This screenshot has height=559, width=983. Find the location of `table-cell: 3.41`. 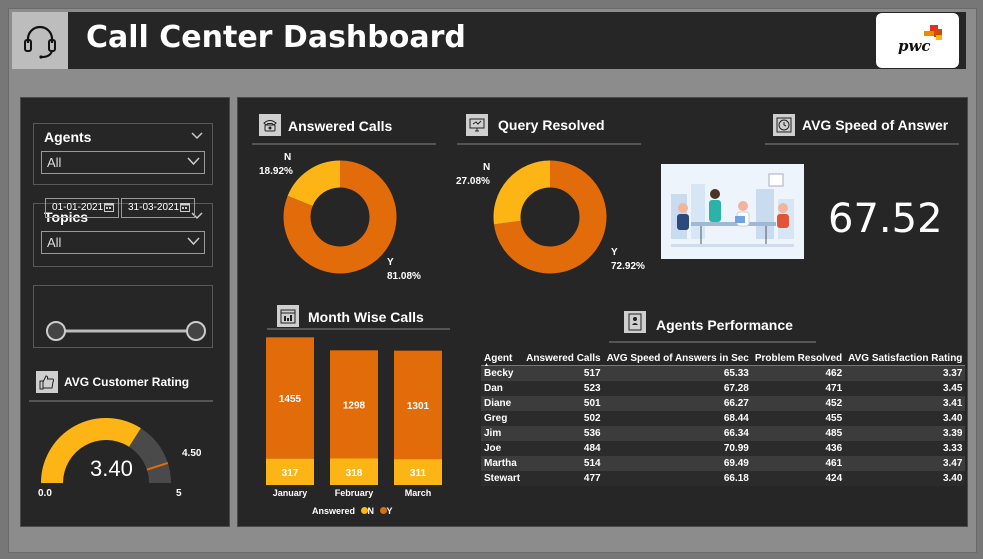

table-cell: 3.41 is located at coordinates (905, 403).